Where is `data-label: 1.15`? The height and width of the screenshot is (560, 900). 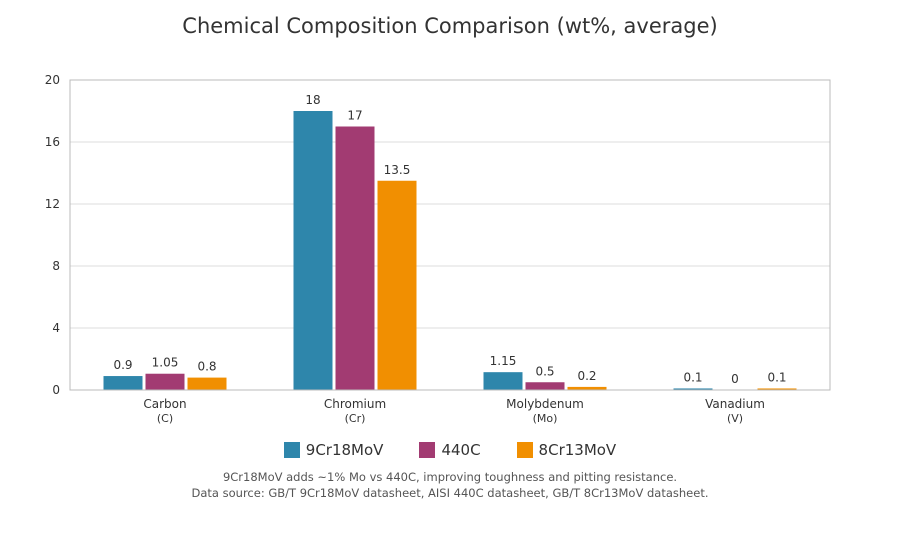
data-label: 1.15 is located at coordinates (503, 361).